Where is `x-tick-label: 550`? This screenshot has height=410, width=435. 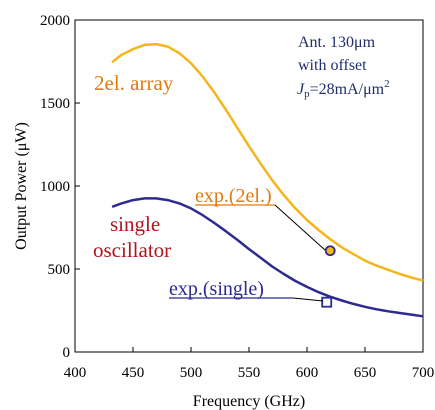
x-tick-label: 550 is located at coordinates (249, 373).